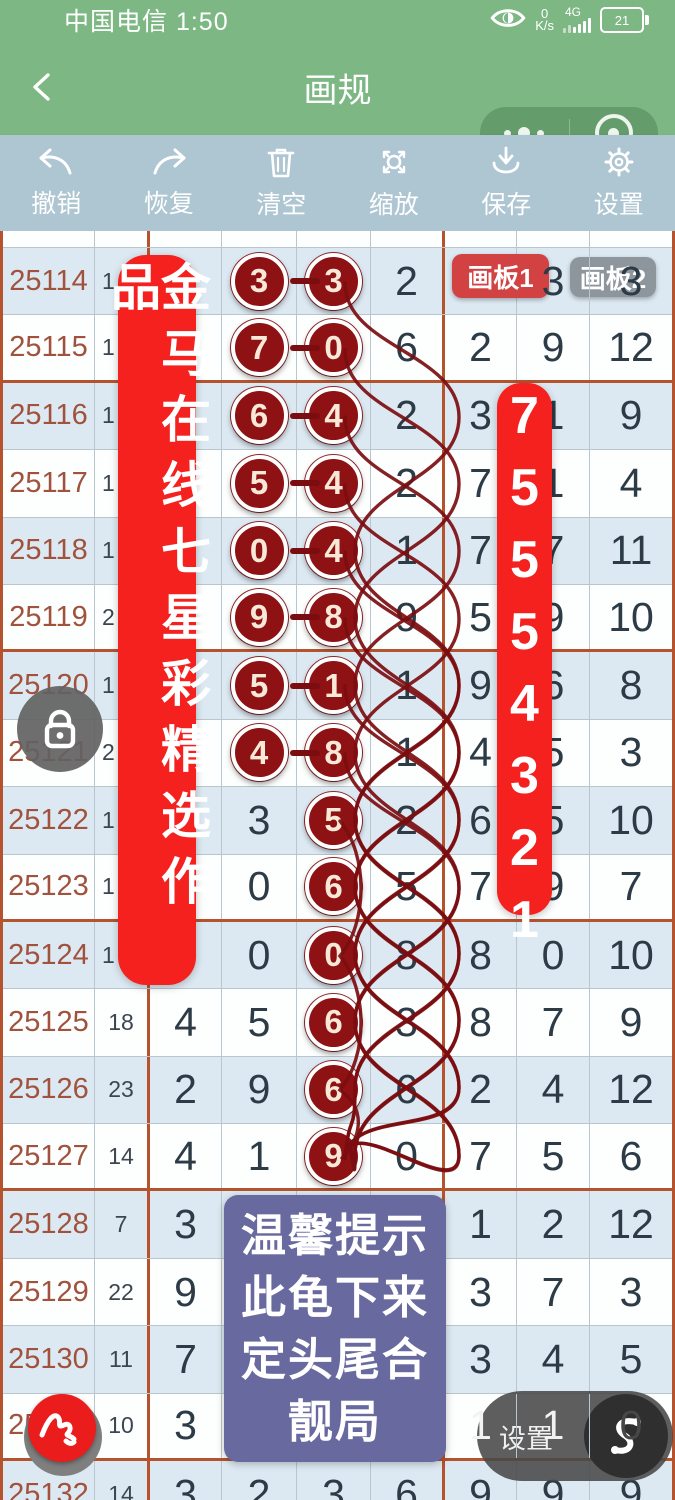  Describe the element at coordinates (553, 281) in the screenshot. I see `cell-digit-f: 3` at that location.